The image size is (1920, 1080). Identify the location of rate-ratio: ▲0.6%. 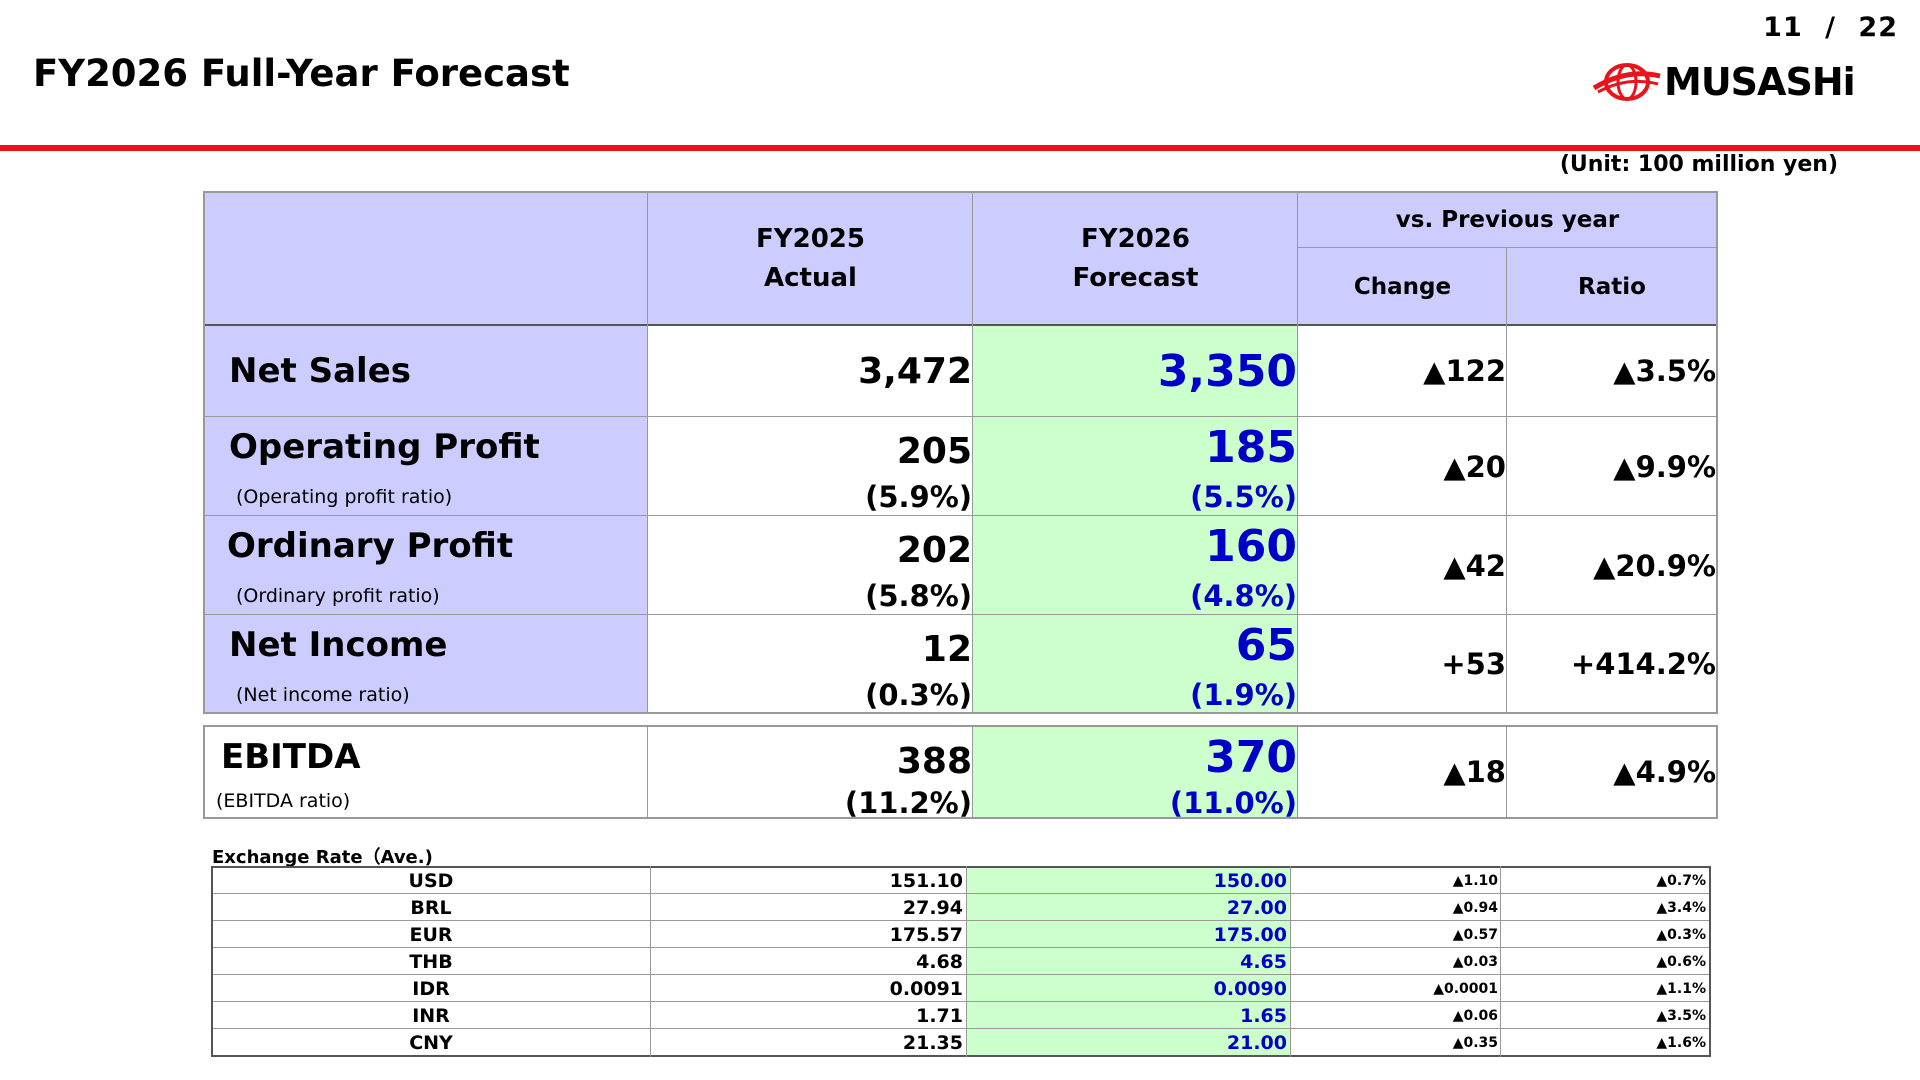
(1681, 961).